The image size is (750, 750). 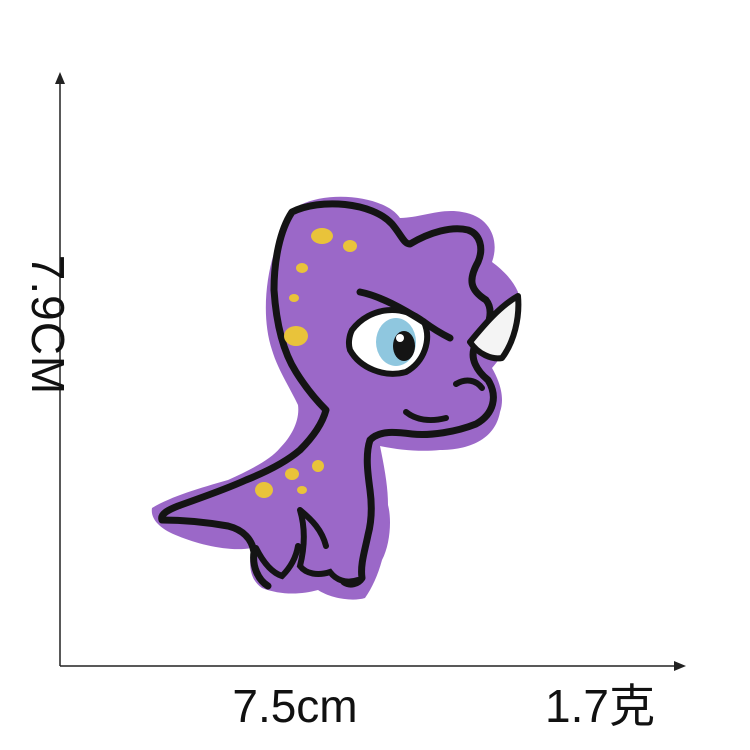 What do you see at coordinates (494, 327) in the screenshot?
I see `horn` at bounding box center [494, 327].